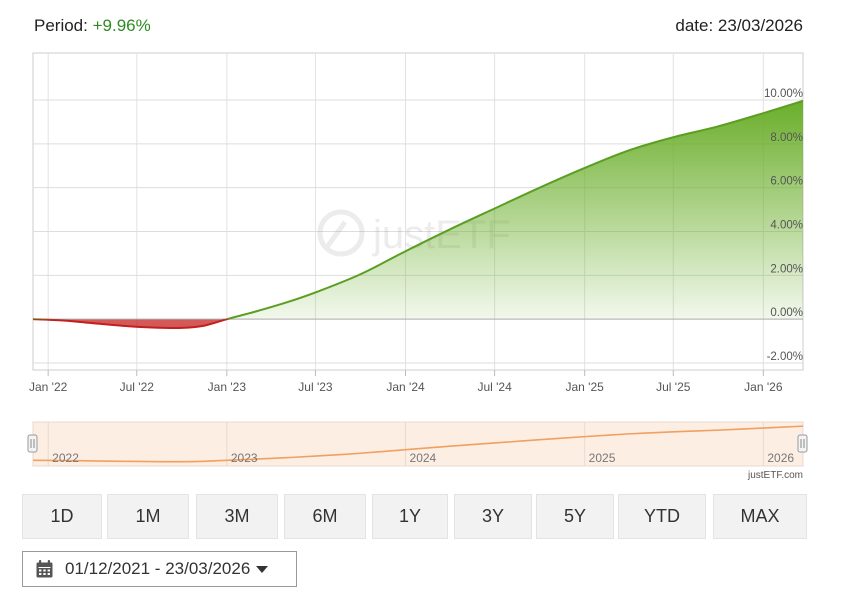  What do you see at coordinates (244, 458) in the screenshot?
I see `navigator-year-label: 2023` at bounding box center [244, 458].